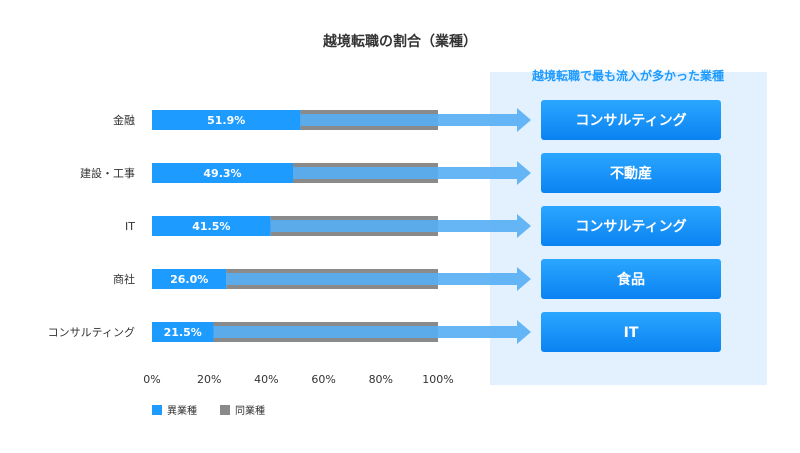 Image resolution: width=800 pixels, height=453 pixels. What do you see at coordinates (151, 379) in the screenshot?
I see `x-tick-label: 0%` at bounding box center [151, 379].